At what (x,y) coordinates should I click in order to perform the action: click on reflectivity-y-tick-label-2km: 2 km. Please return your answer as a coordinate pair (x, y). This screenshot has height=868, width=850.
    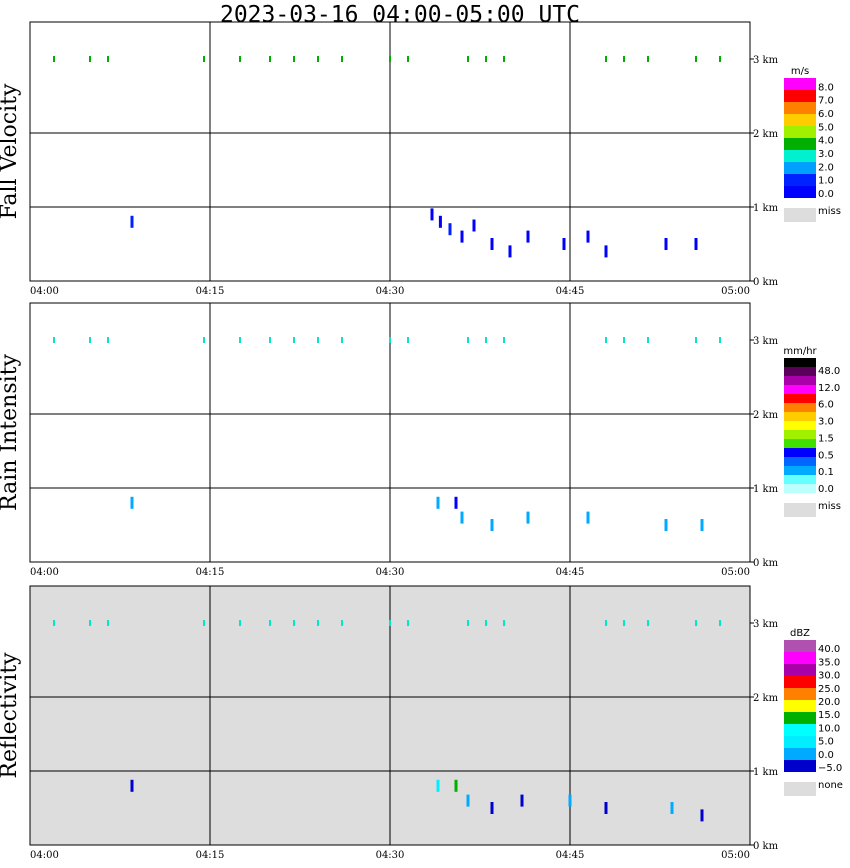
    Looking at the image, I should click on (766, 698).